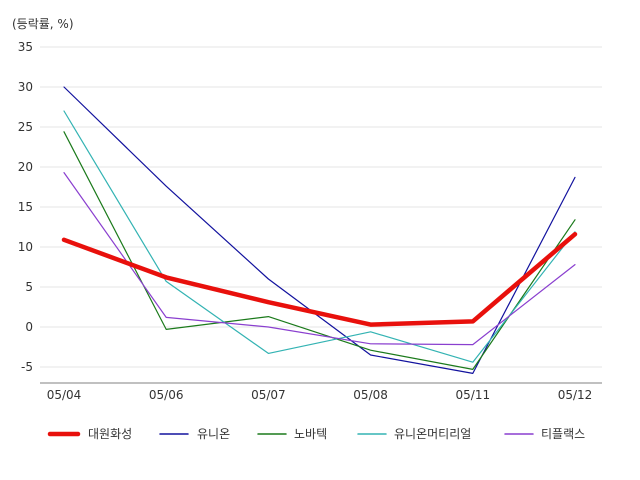 This screenshot has width=640, height=480. I want to click on y-tick-label: 5, so click(29, 287).